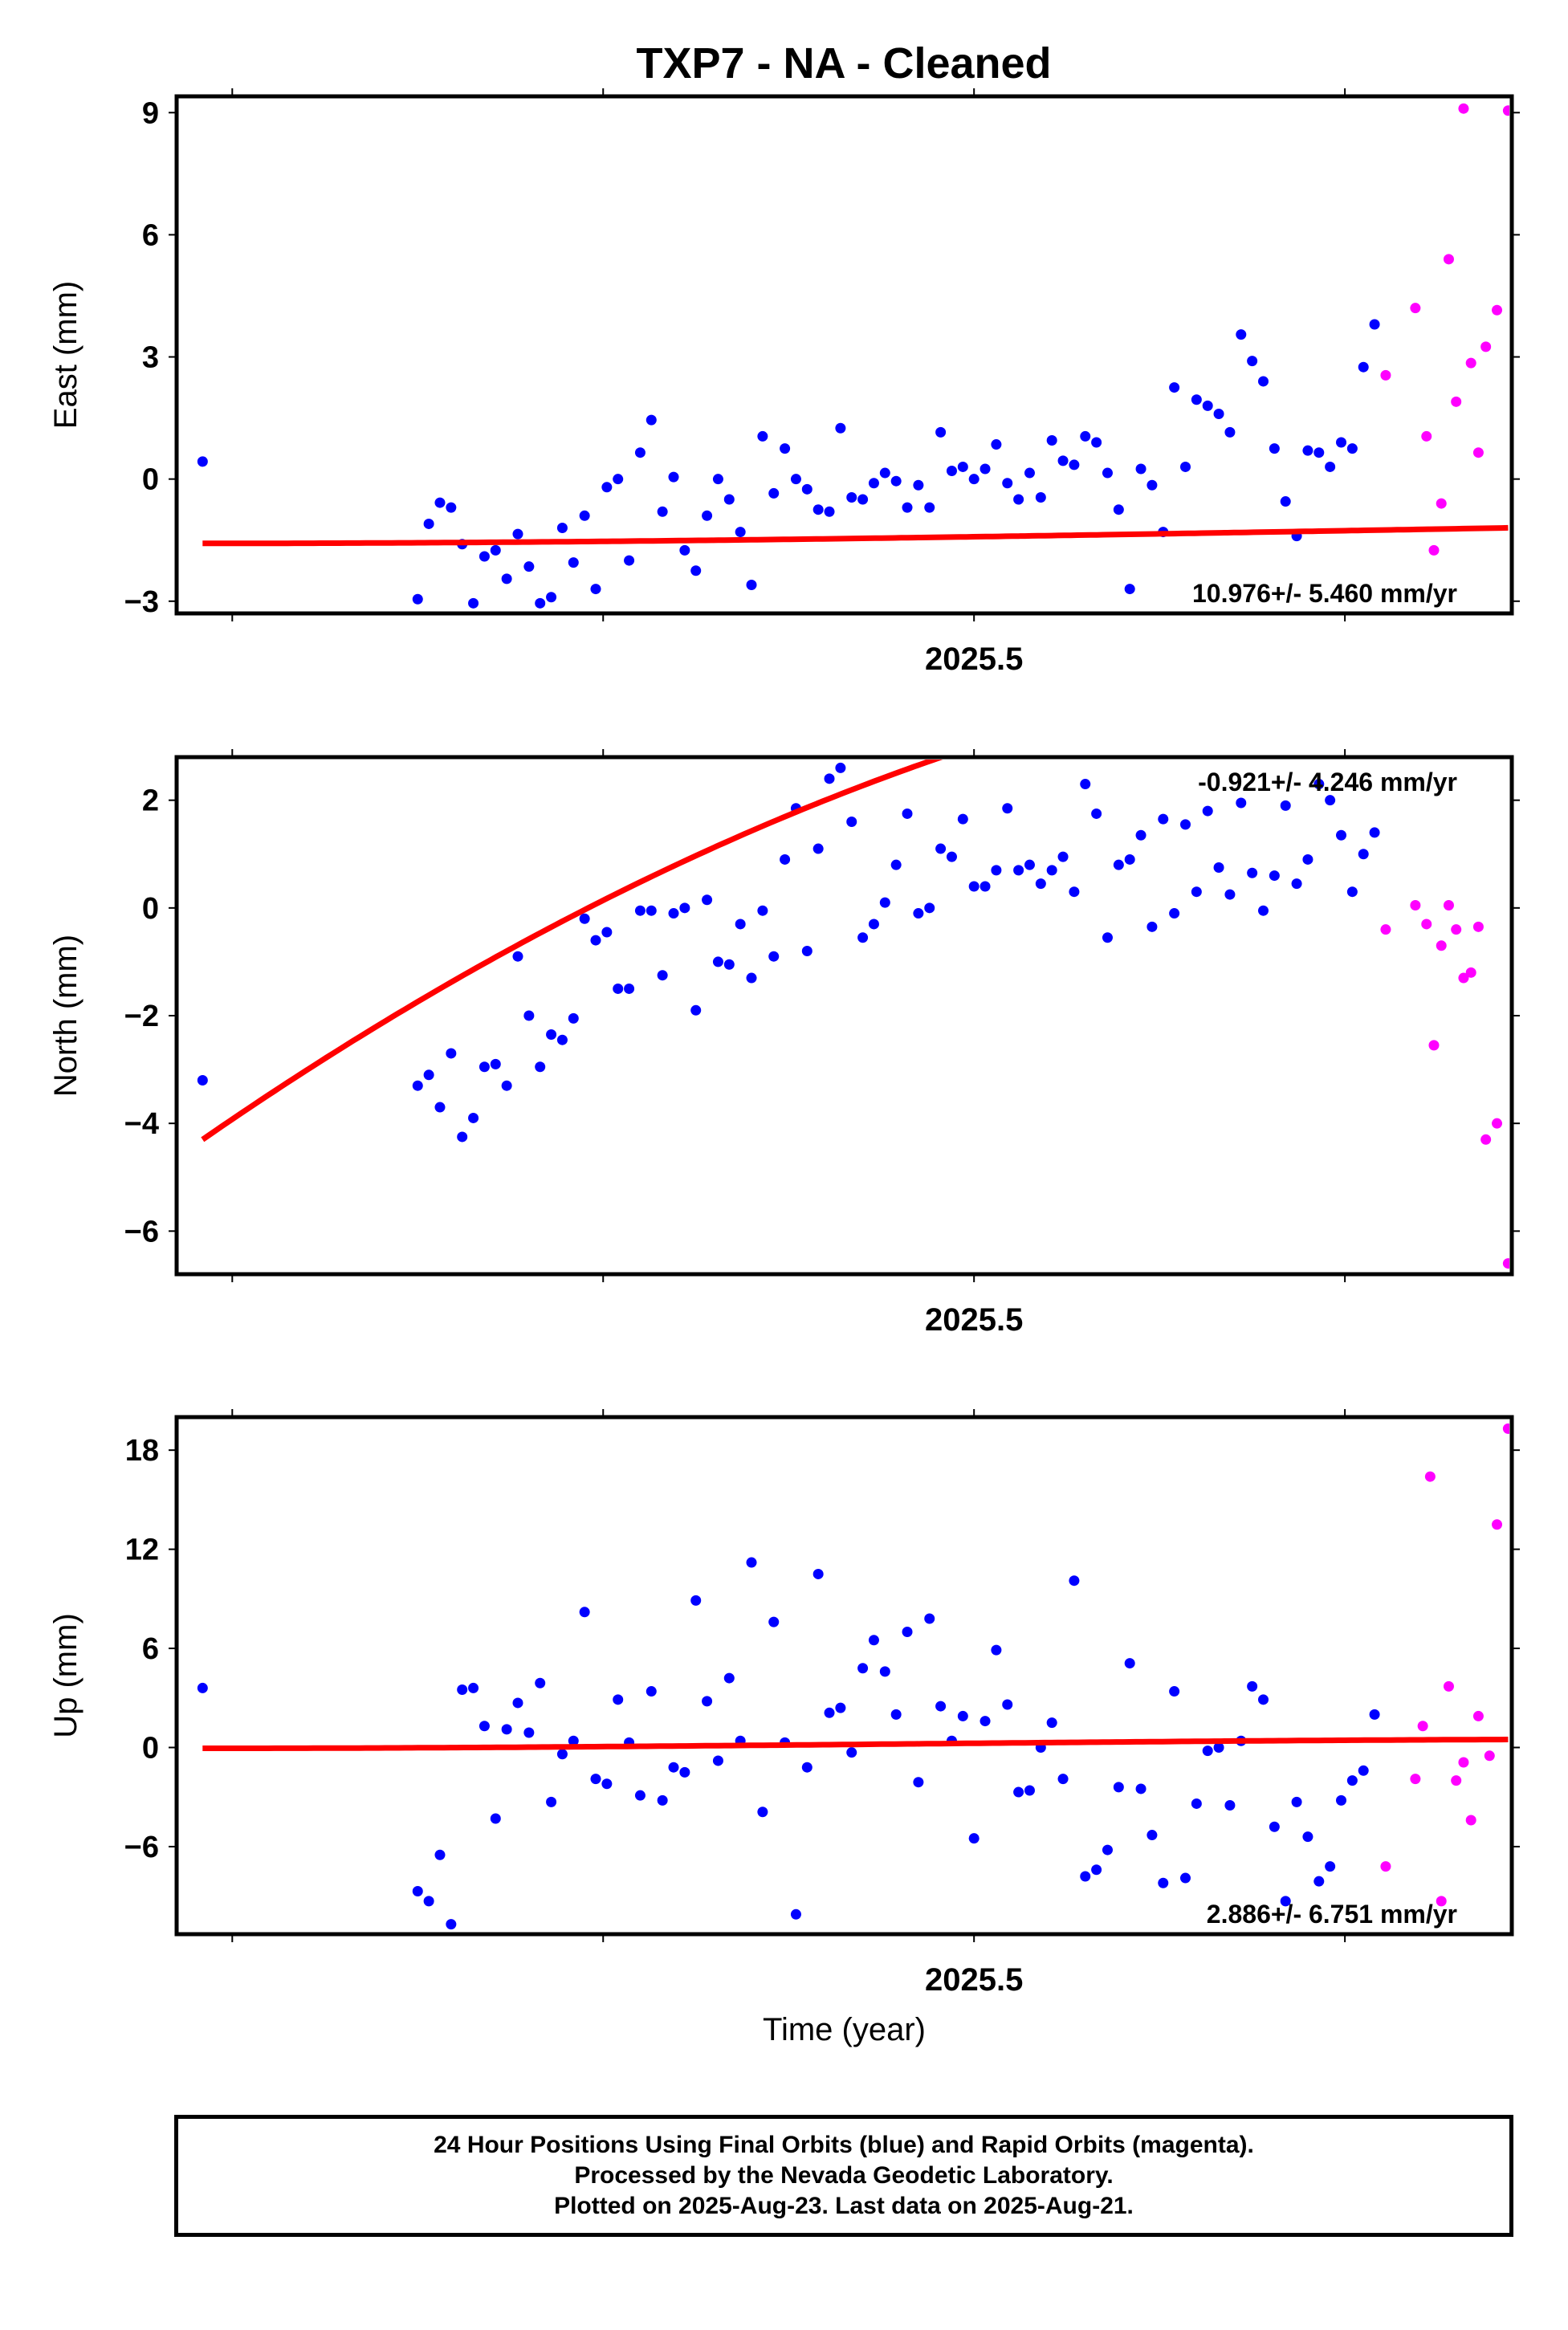 Image resolution: width=1568 pixels, height=2330 pixels. Describe the element at coordinates (65, 355) in the screenshot. I see `east-y-axis-label: East (mm)` at that location.